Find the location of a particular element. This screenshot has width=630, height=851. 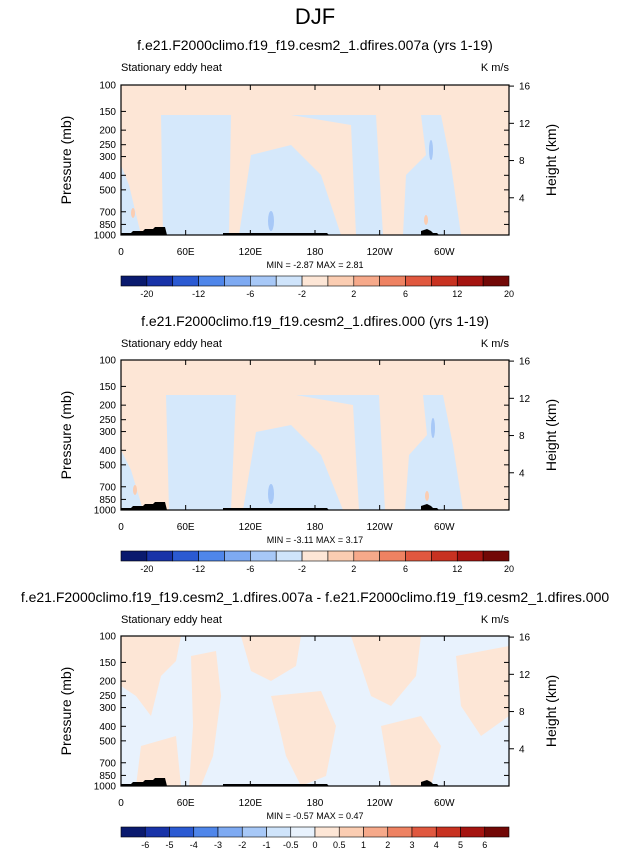

colorbar-label: -20 is located at coordinates (146, 294).